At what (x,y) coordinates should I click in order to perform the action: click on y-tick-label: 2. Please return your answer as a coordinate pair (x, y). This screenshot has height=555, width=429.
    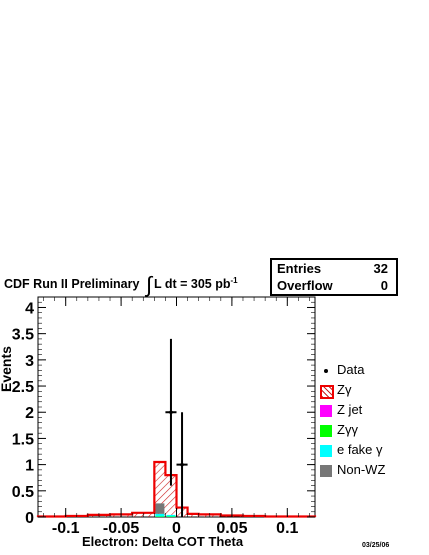
    Looking at the image, I should click on (29, 413).